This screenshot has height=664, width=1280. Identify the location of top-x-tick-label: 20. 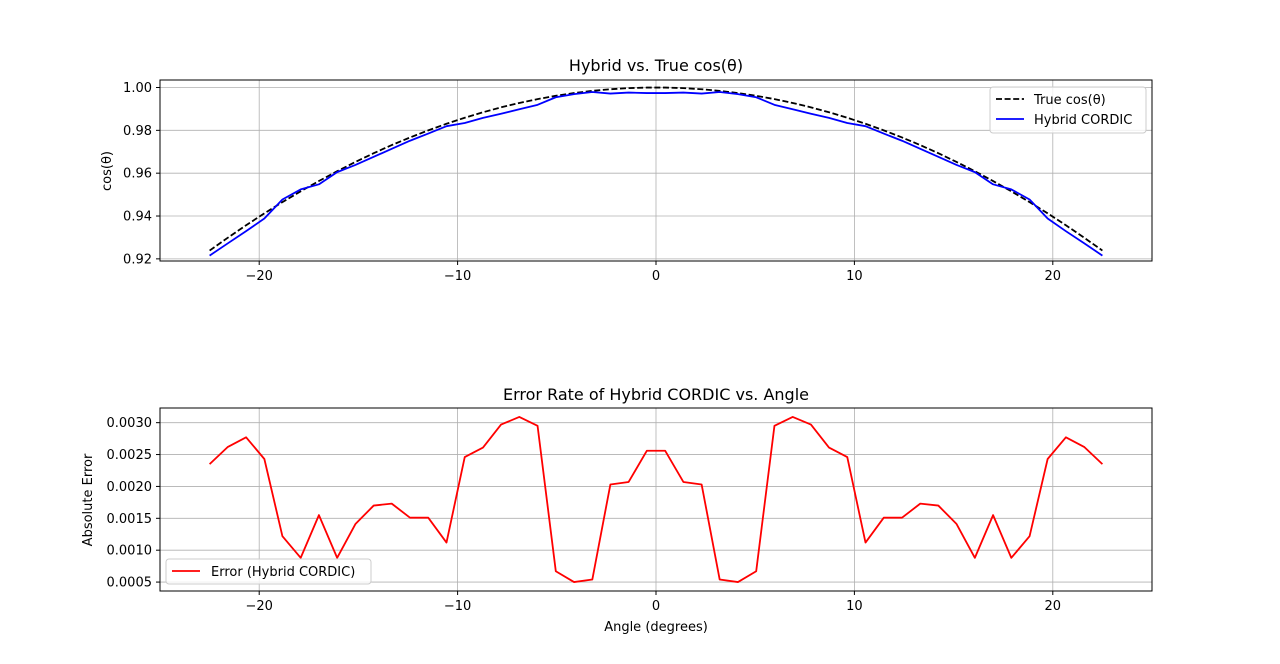
(1053, 276).